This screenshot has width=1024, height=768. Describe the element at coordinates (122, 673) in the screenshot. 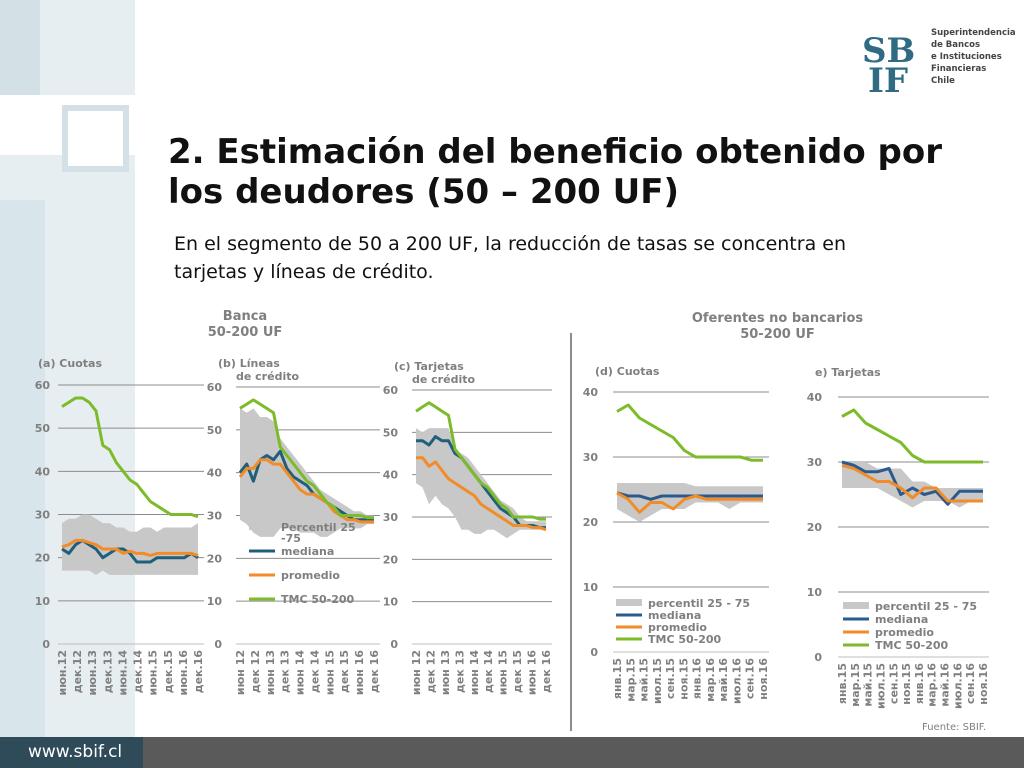

I see `x-tick-label: июн.14` at that location.